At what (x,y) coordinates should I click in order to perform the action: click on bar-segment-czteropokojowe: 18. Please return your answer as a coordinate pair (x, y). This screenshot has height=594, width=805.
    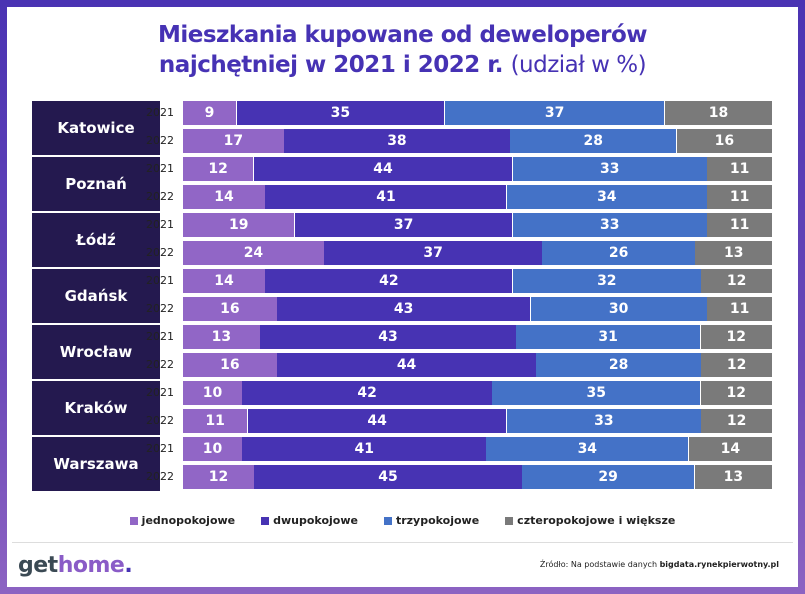
    Looking at the image, I should click on (718, 113).